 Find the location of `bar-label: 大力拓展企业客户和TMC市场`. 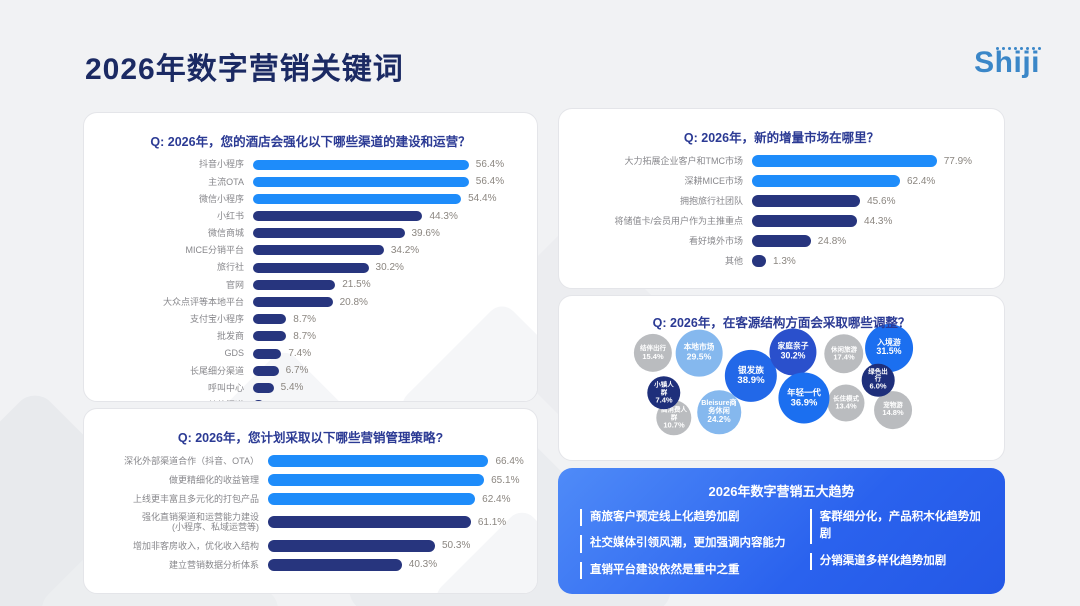

bar-label: 大力拓展企业客户和TMC市场 is located at coordinates (684, 160).